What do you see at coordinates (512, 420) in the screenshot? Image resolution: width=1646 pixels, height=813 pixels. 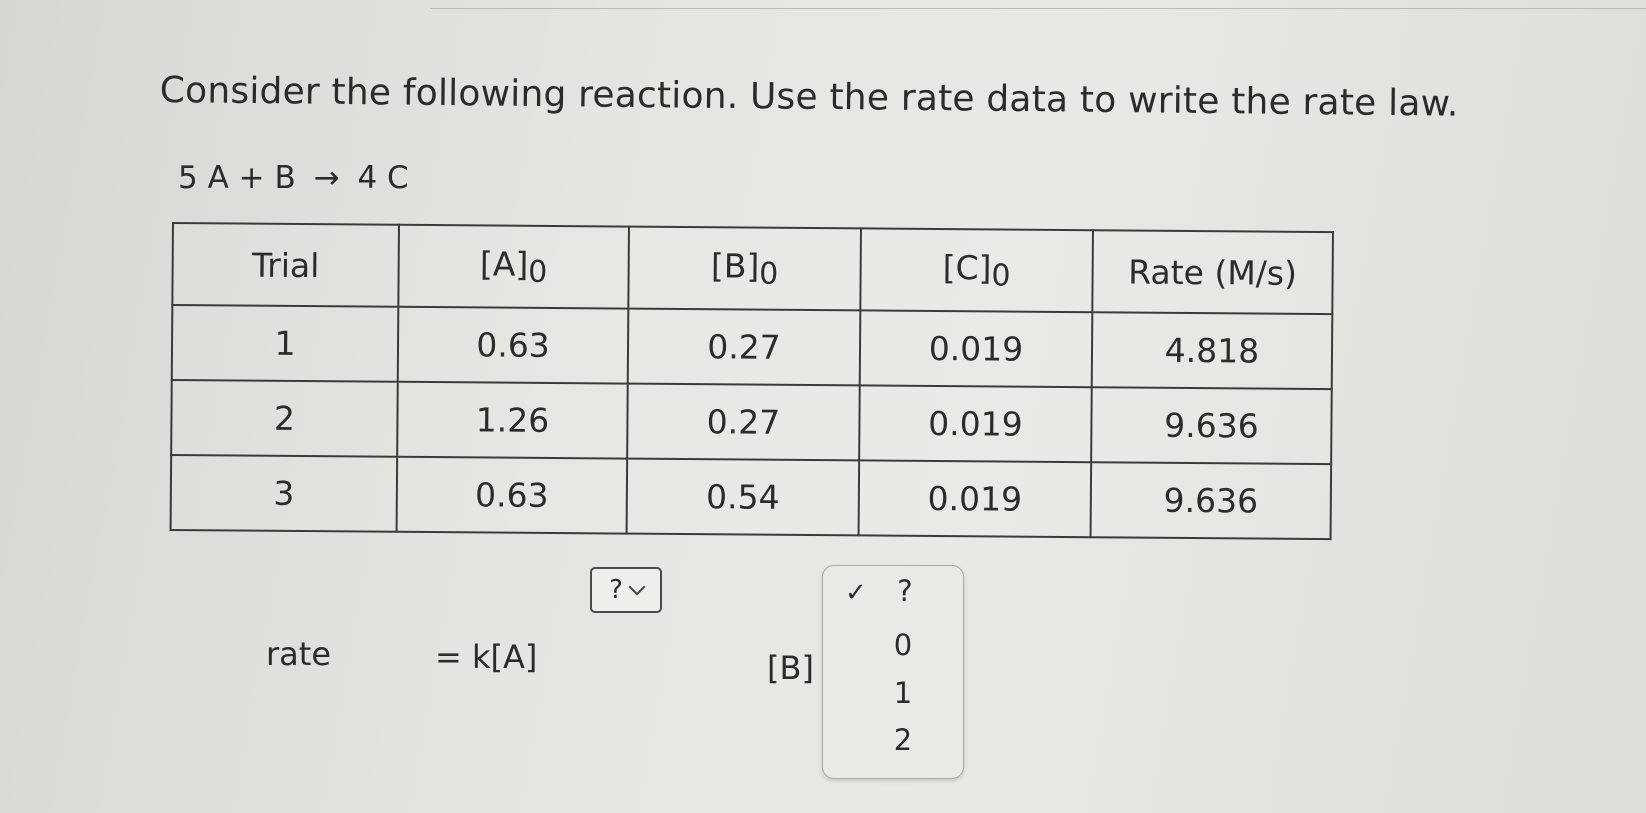 I see `cell-a0: 1.26` at bounding box center [512, 420].